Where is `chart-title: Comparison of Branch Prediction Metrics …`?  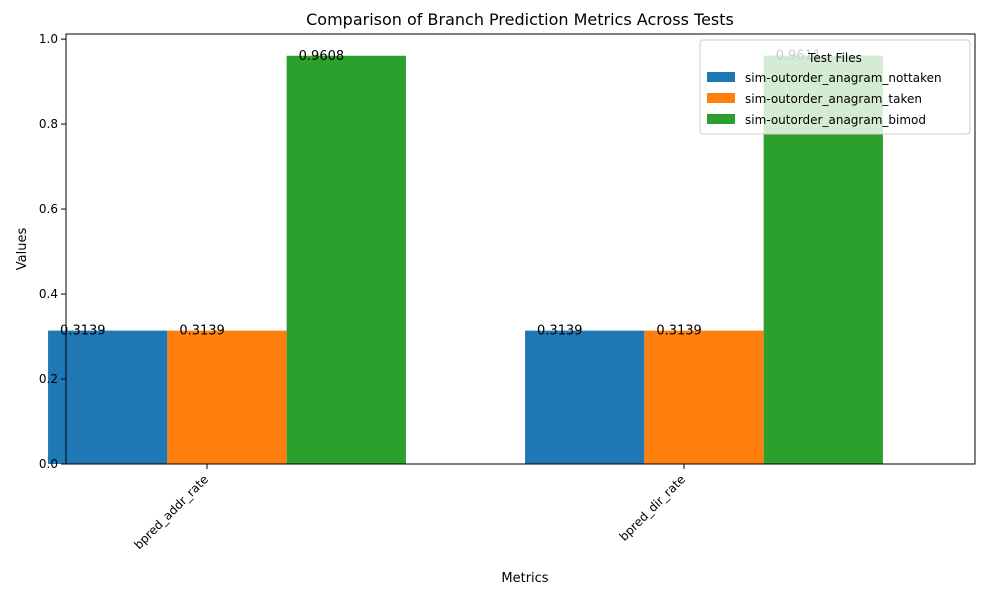
chart-title: Comparison of Branch Prediction Metrics … is located at coordinates (520, 19).